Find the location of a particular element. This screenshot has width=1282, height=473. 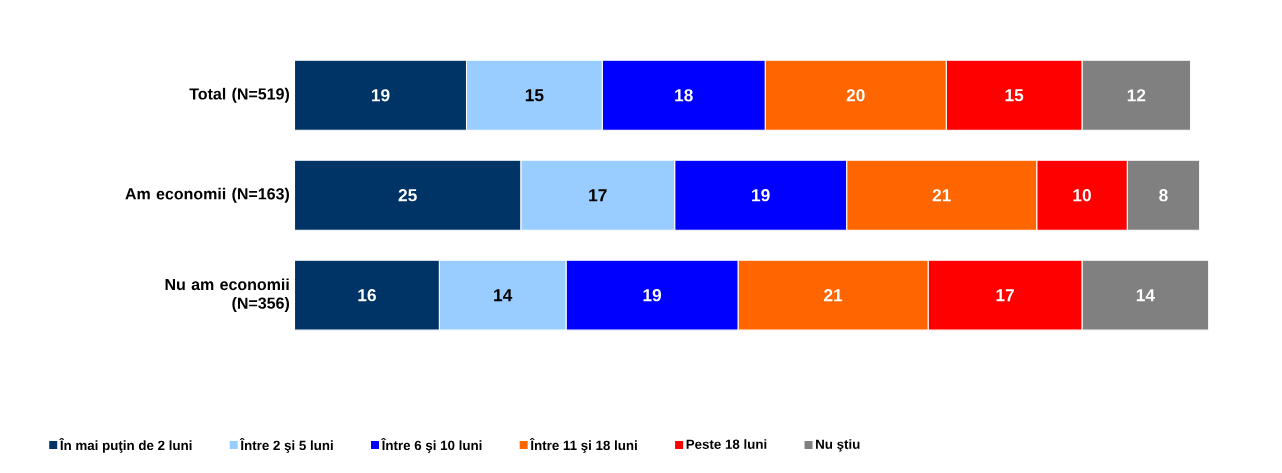

legend-label: Între 11 şi 18 luni is located at coordinates (583, 445).